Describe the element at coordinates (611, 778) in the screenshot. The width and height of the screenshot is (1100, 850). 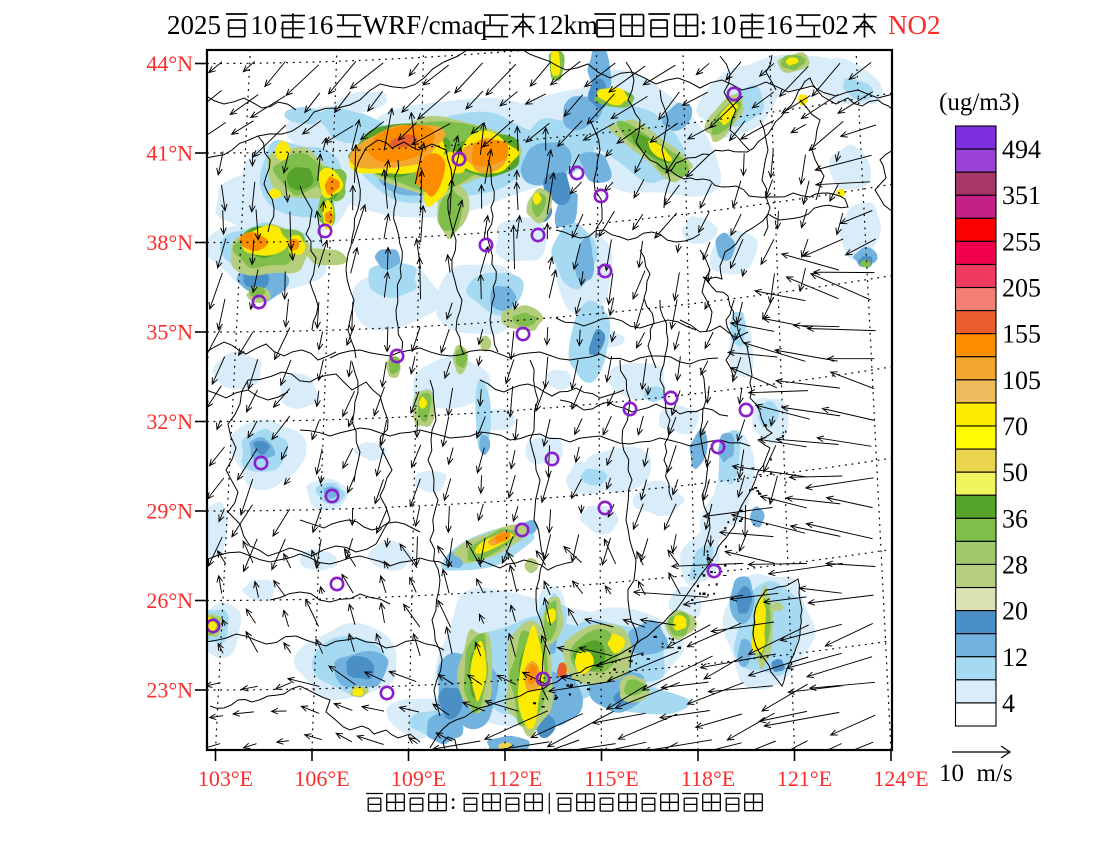
I see `svg-text: 115°E` at that location.